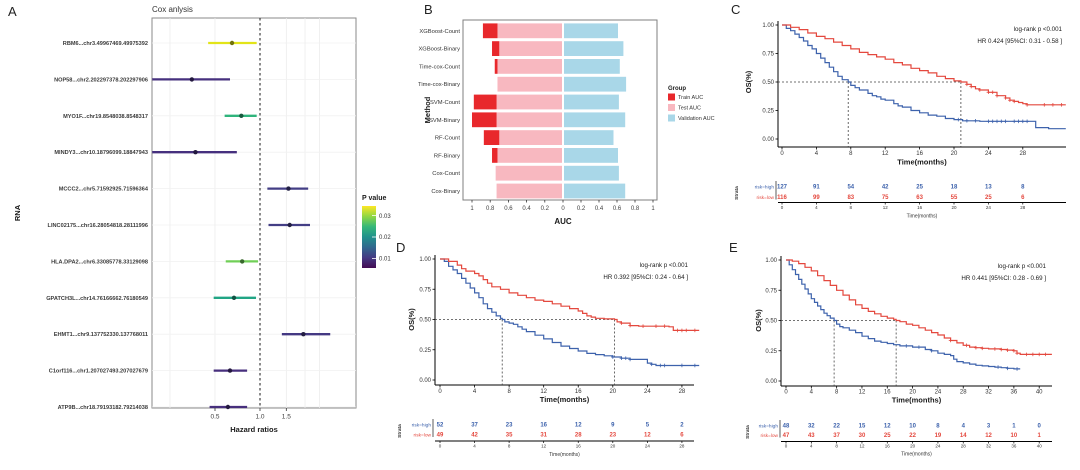  What do you see at coordinates (954, 188) in the screenshot?
I see `at-risk-count: 18` at bounding box center [954, 188].